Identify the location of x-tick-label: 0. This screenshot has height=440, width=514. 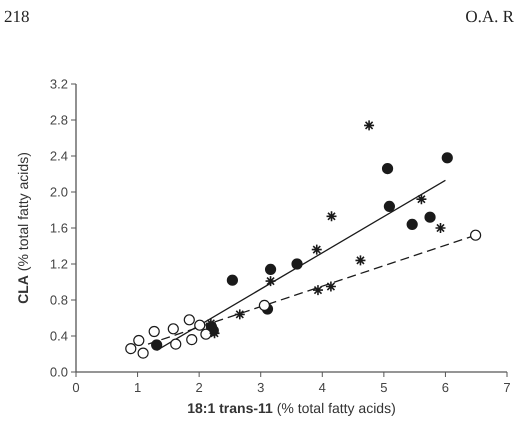
(76, 387).